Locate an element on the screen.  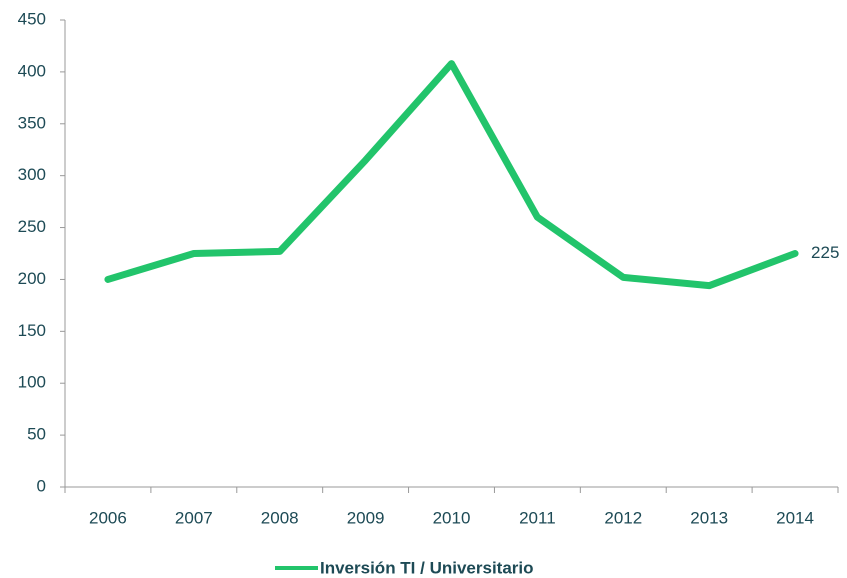
x-tick-label: 2007 is located at coordinates (194, 517).